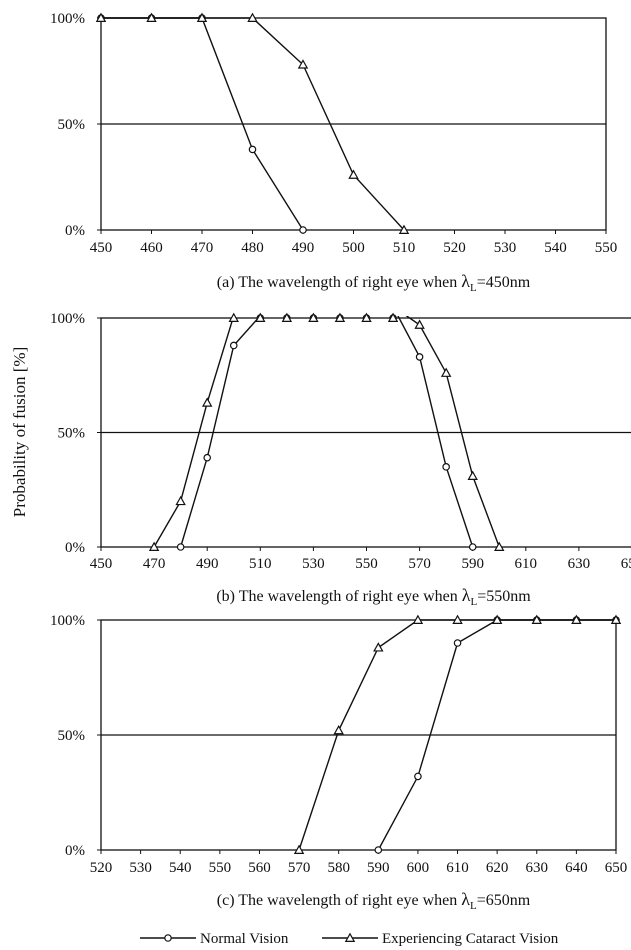 This screenshot has width=631, height=950. I want to click on x-tick-label: 580, so click(338, 868).